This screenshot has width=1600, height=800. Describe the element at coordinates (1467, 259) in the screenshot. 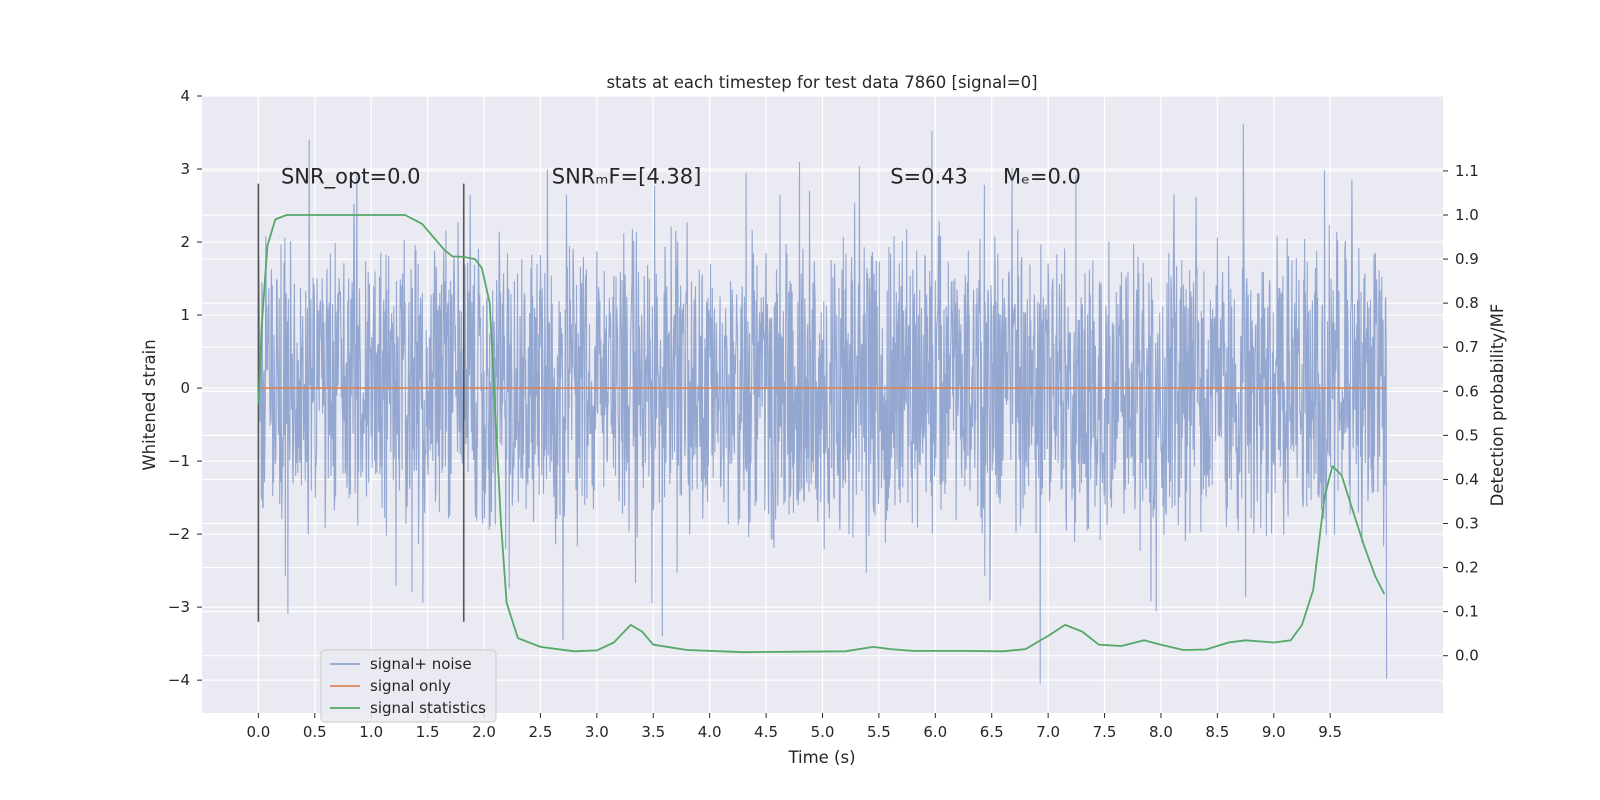

I see `y2-tick-label-2: 0.9` at that location.